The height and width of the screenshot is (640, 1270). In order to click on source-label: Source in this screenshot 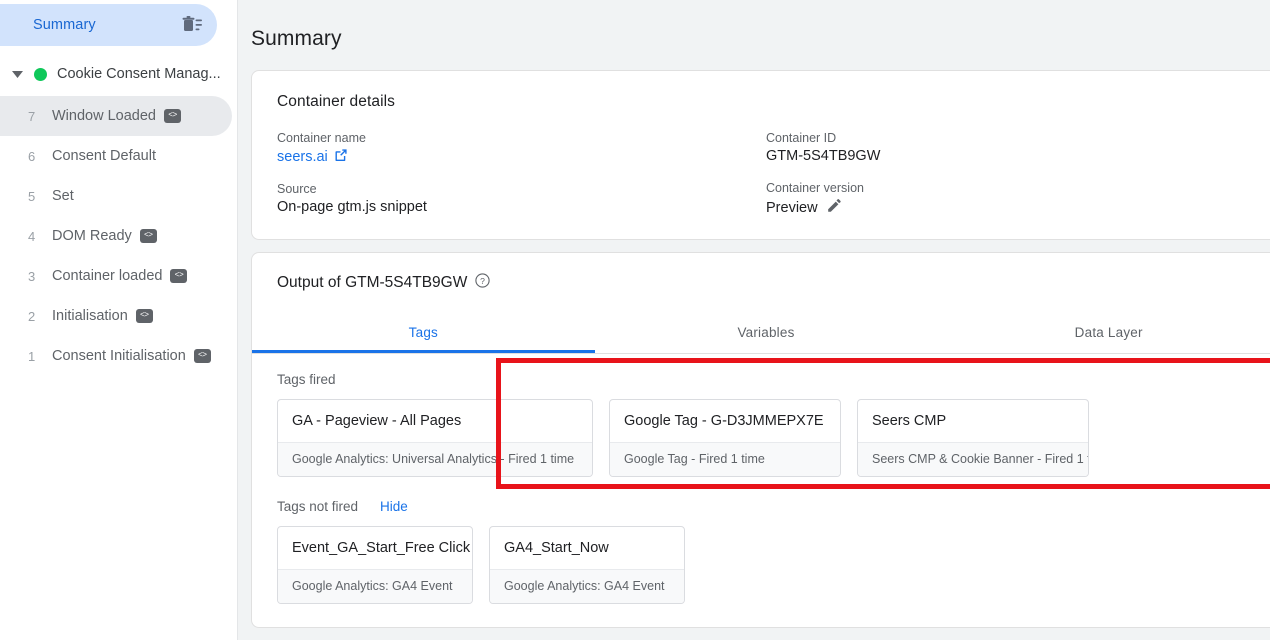, I will do `click(297, 189)`.